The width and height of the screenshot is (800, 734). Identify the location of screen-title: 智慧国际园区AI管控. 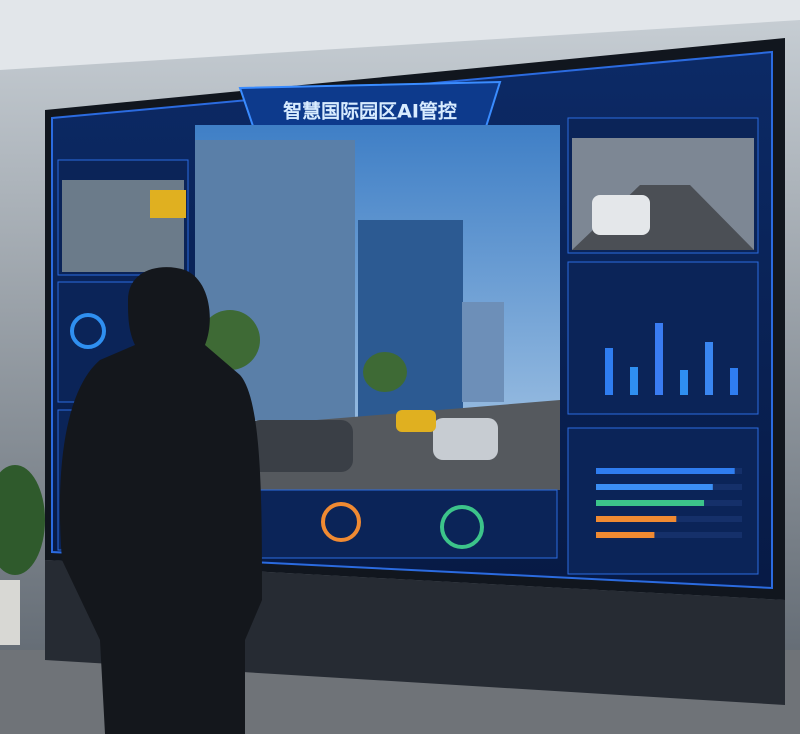
(370, 111).